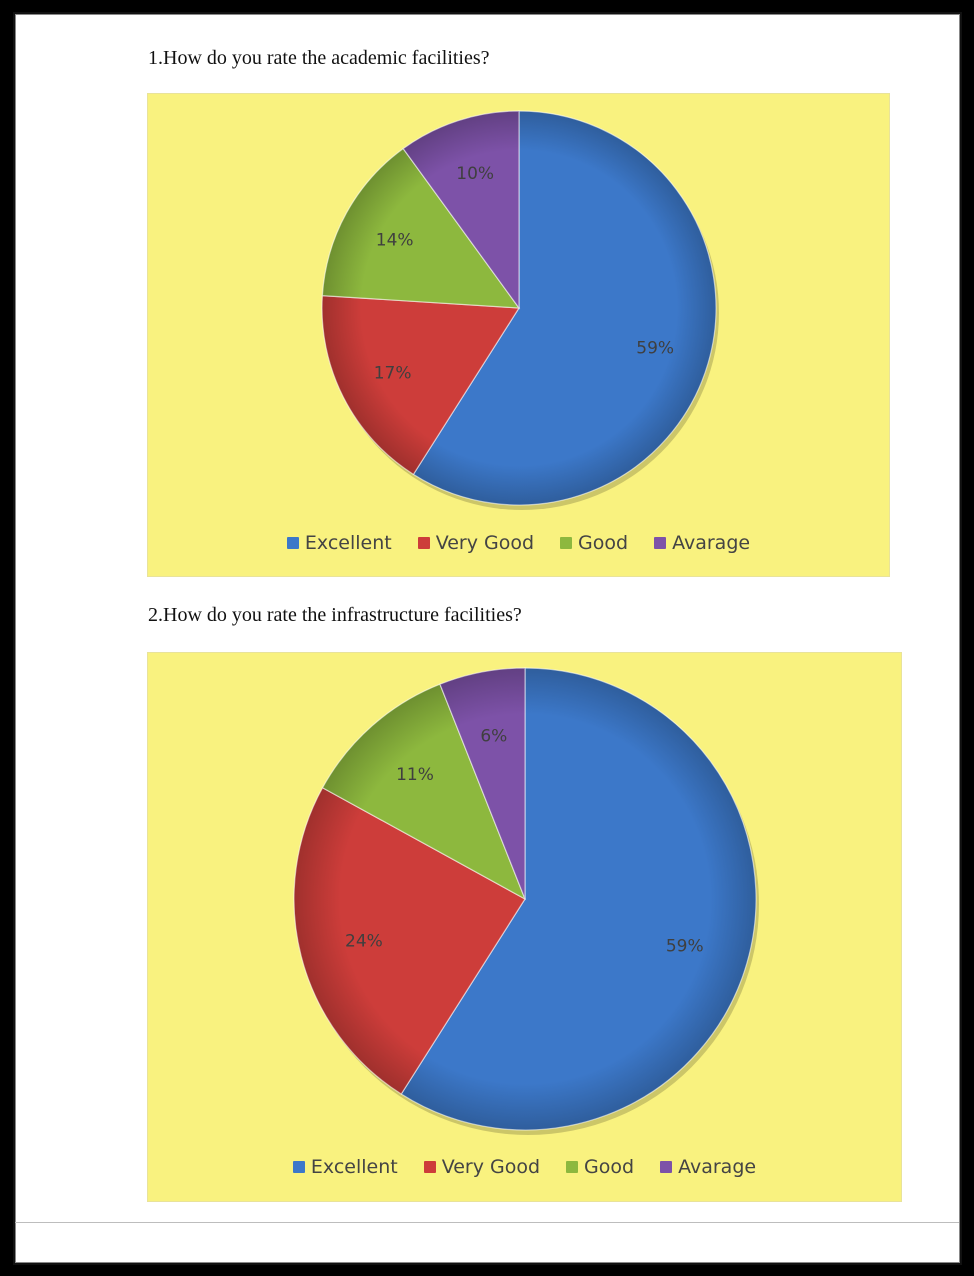  I want to click on pie-label-avarage: 10%, so click(475, 174).